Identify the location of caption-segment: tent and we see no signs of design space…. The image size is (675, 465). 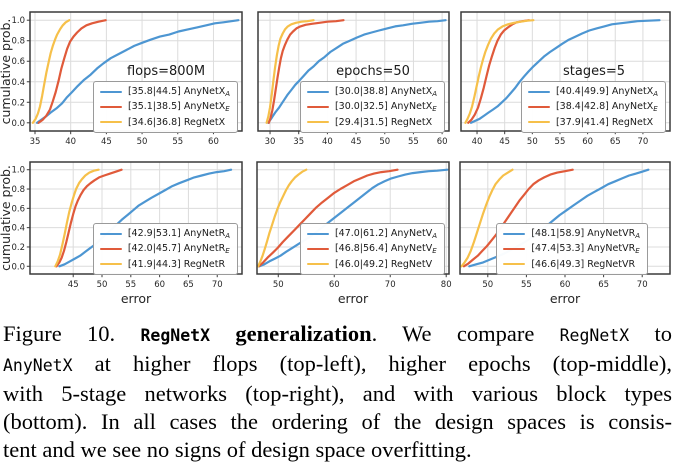
(237, 449).